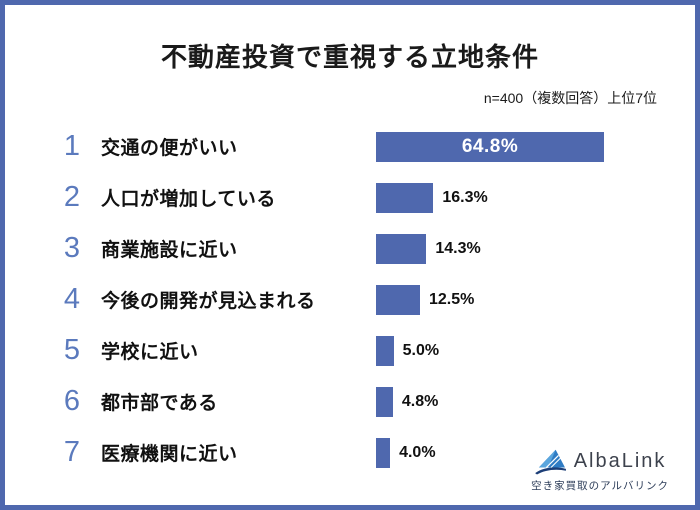 This screenshot has height=510, width=700. What do you see at coordinates (535, 350) in the screenshot?
I see `bar-track: 5.0%` at bounding box center [535, 350].